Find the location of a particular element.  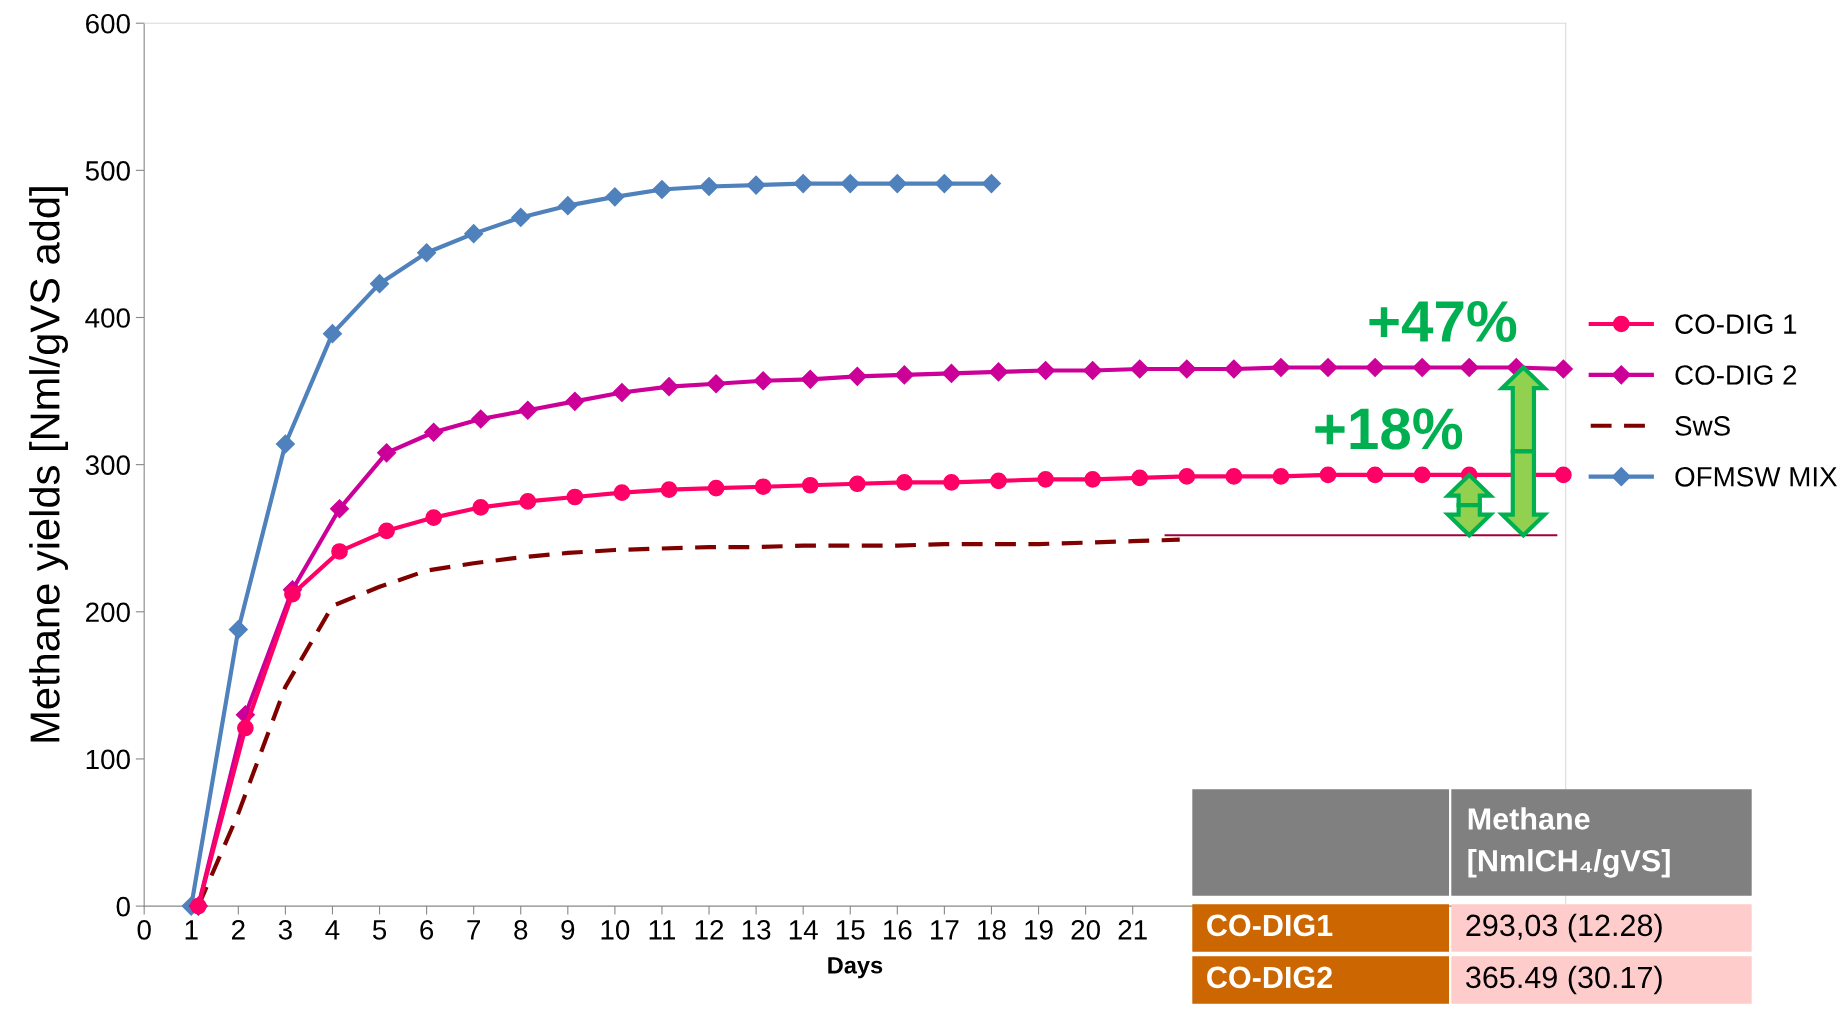

x-tick-label: 14 is located at coordinates (803, 930).